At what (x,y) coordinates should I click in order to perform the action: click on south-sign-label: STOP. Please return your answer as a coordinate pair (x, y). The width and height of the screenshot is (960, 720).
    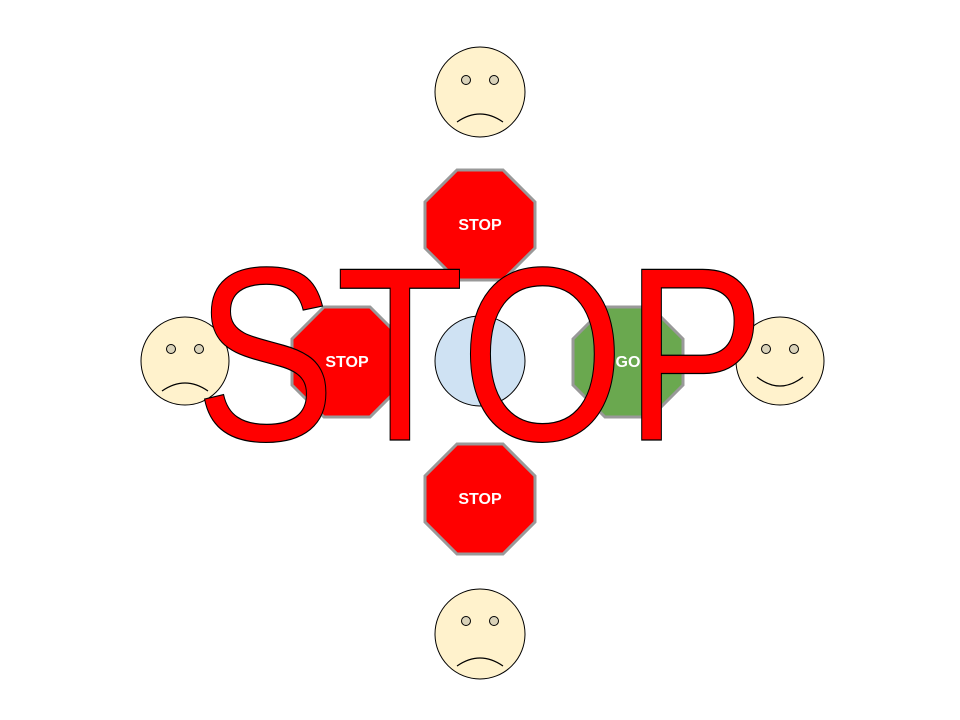
    Looking at the image, I should click on (480, 499).